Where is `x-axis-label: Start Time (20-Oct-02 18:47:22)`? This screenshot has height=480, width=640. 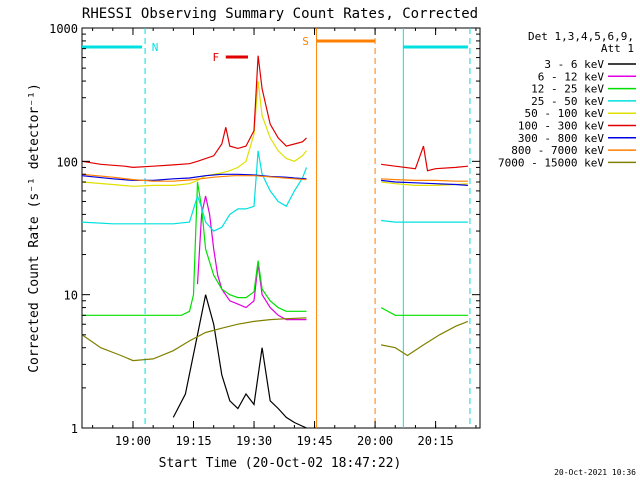
x-axis-label: Start Time (20-Oct-02 18:47:22) is located at coordinates (280, 463).